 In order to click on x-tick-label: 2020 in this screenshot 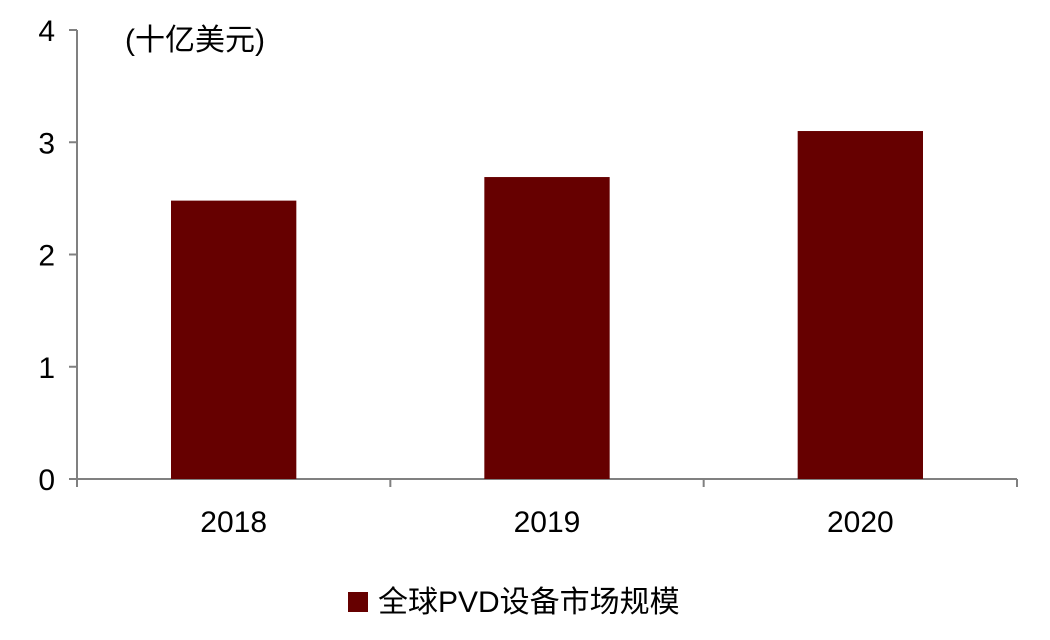, I will do `click(860, 522)`.